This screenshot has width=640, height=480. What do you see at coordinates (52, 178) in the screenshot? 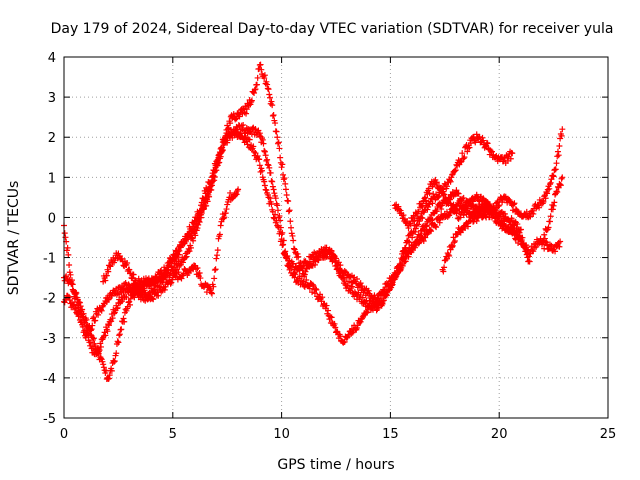
I see `y-tick-label: 1` at bounding box center [52, 178].